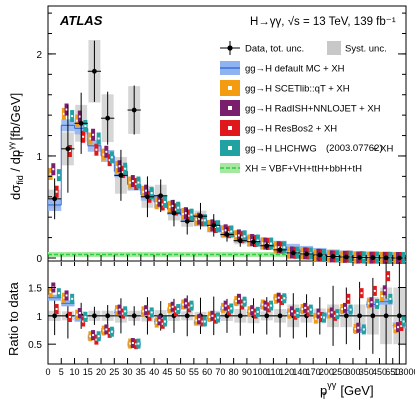 The image size is (415, 403). What do you see at coordinates (114, 372) in the screenshot?
I see `xtick-label: 25` at bounding box center [114, 372].